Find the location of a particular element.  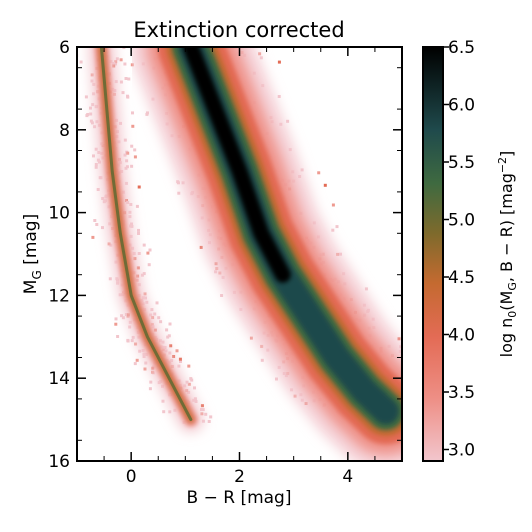

y-tick-label: 6 is located at coordinates (64, 48).